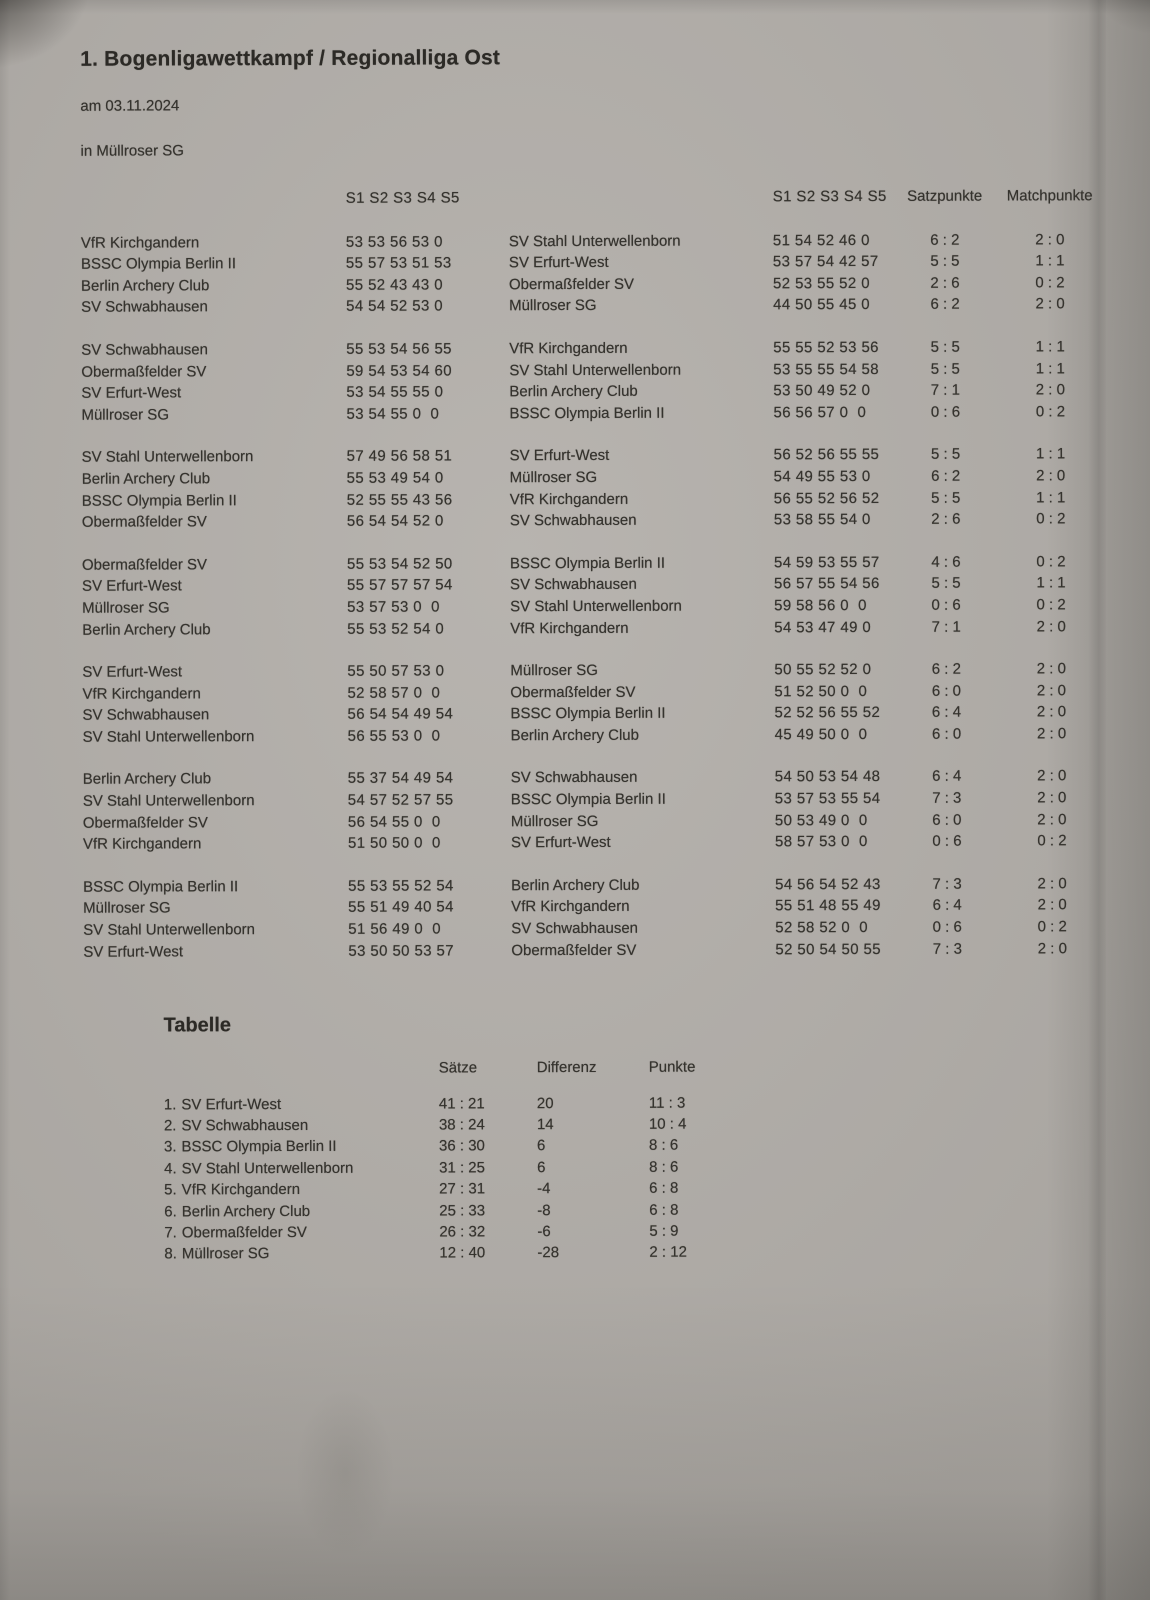 This screenshot has height=1600, width=1150. What do you see at coordinates (826, 455) in the screenshot?
I see `away-set-scores: 56 52 56 55 55` at bounding box center [826, 455].